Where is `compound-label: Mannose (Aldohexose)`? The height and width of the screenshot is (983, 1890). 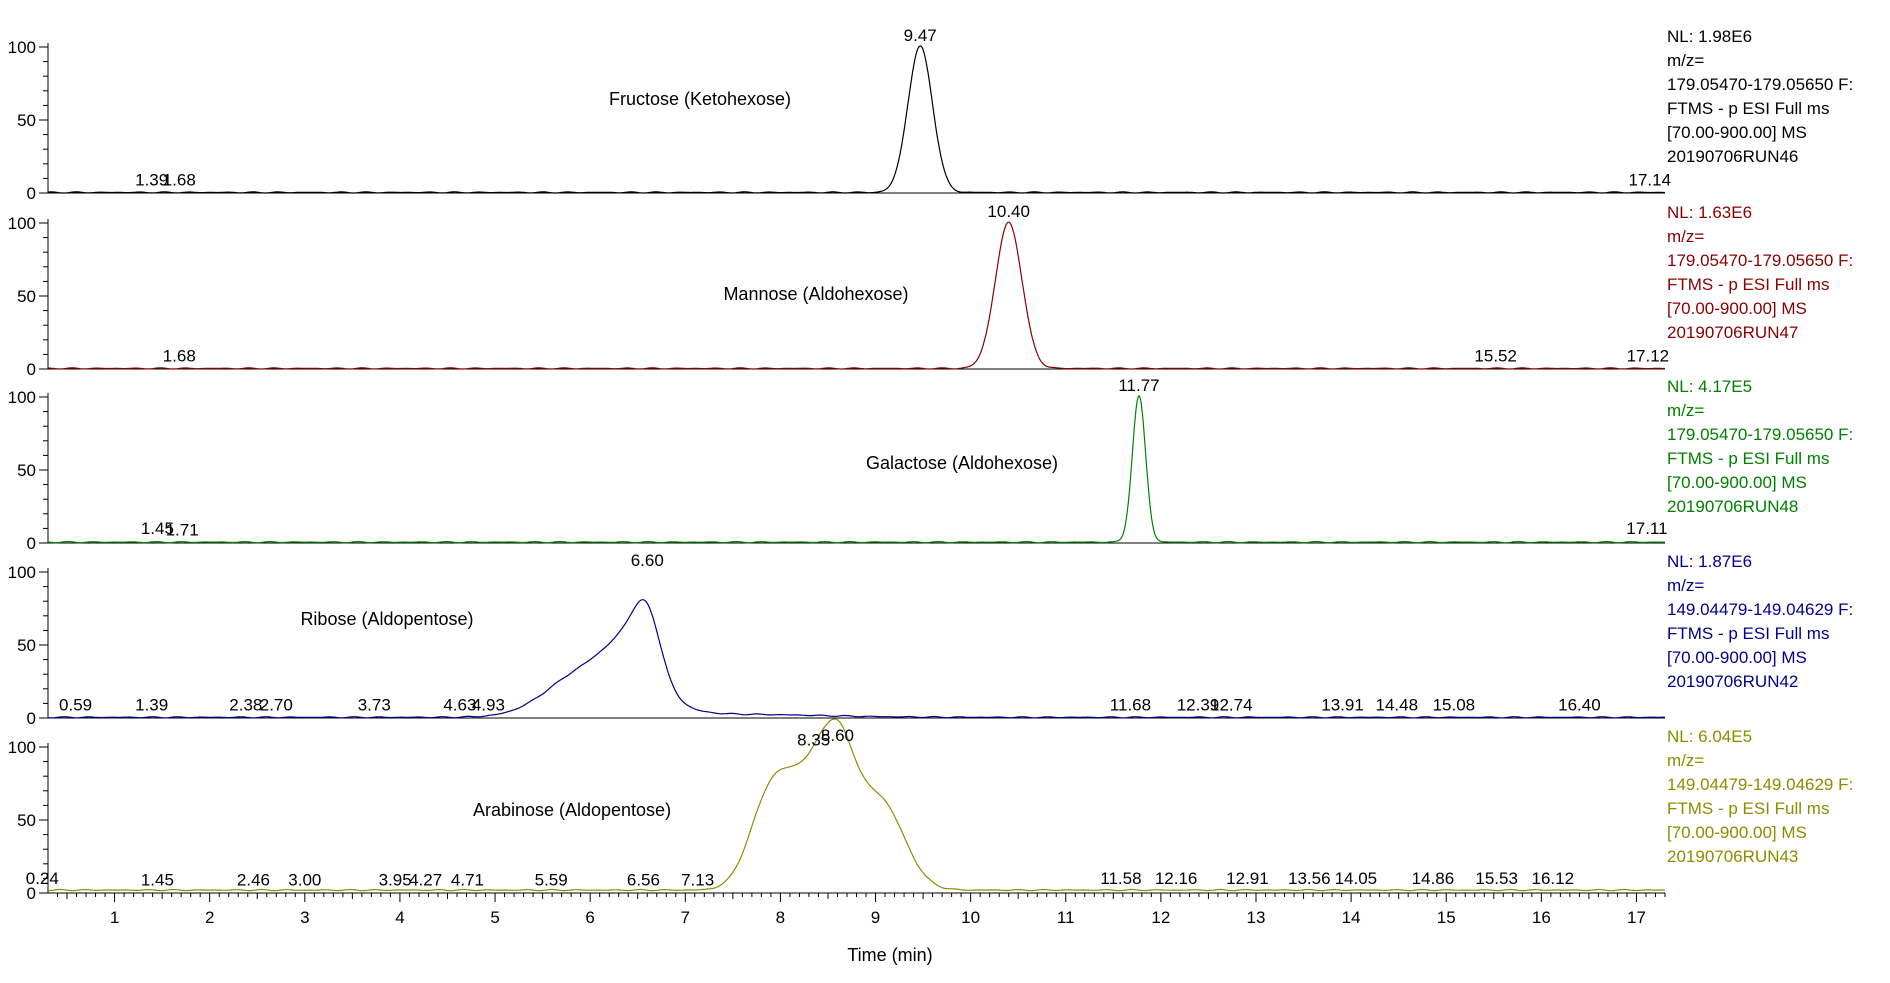
compound-label: Mannose (Aldohexose) is located at coordinates (815, 294).